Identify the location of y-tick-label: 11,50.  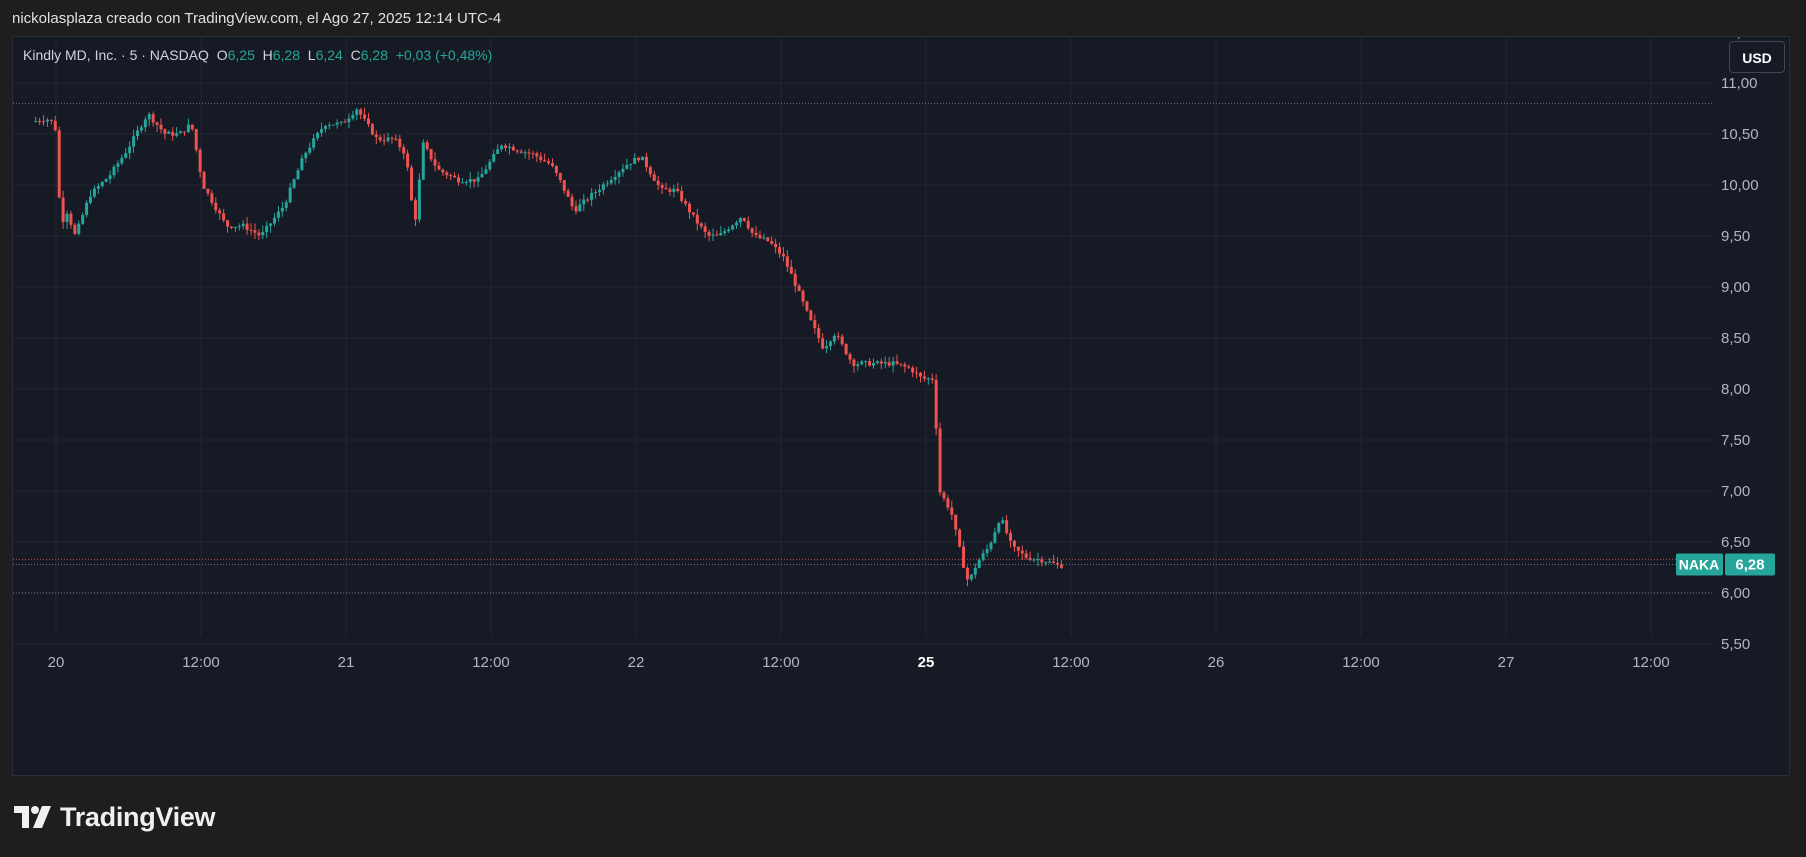
(1739, 39).